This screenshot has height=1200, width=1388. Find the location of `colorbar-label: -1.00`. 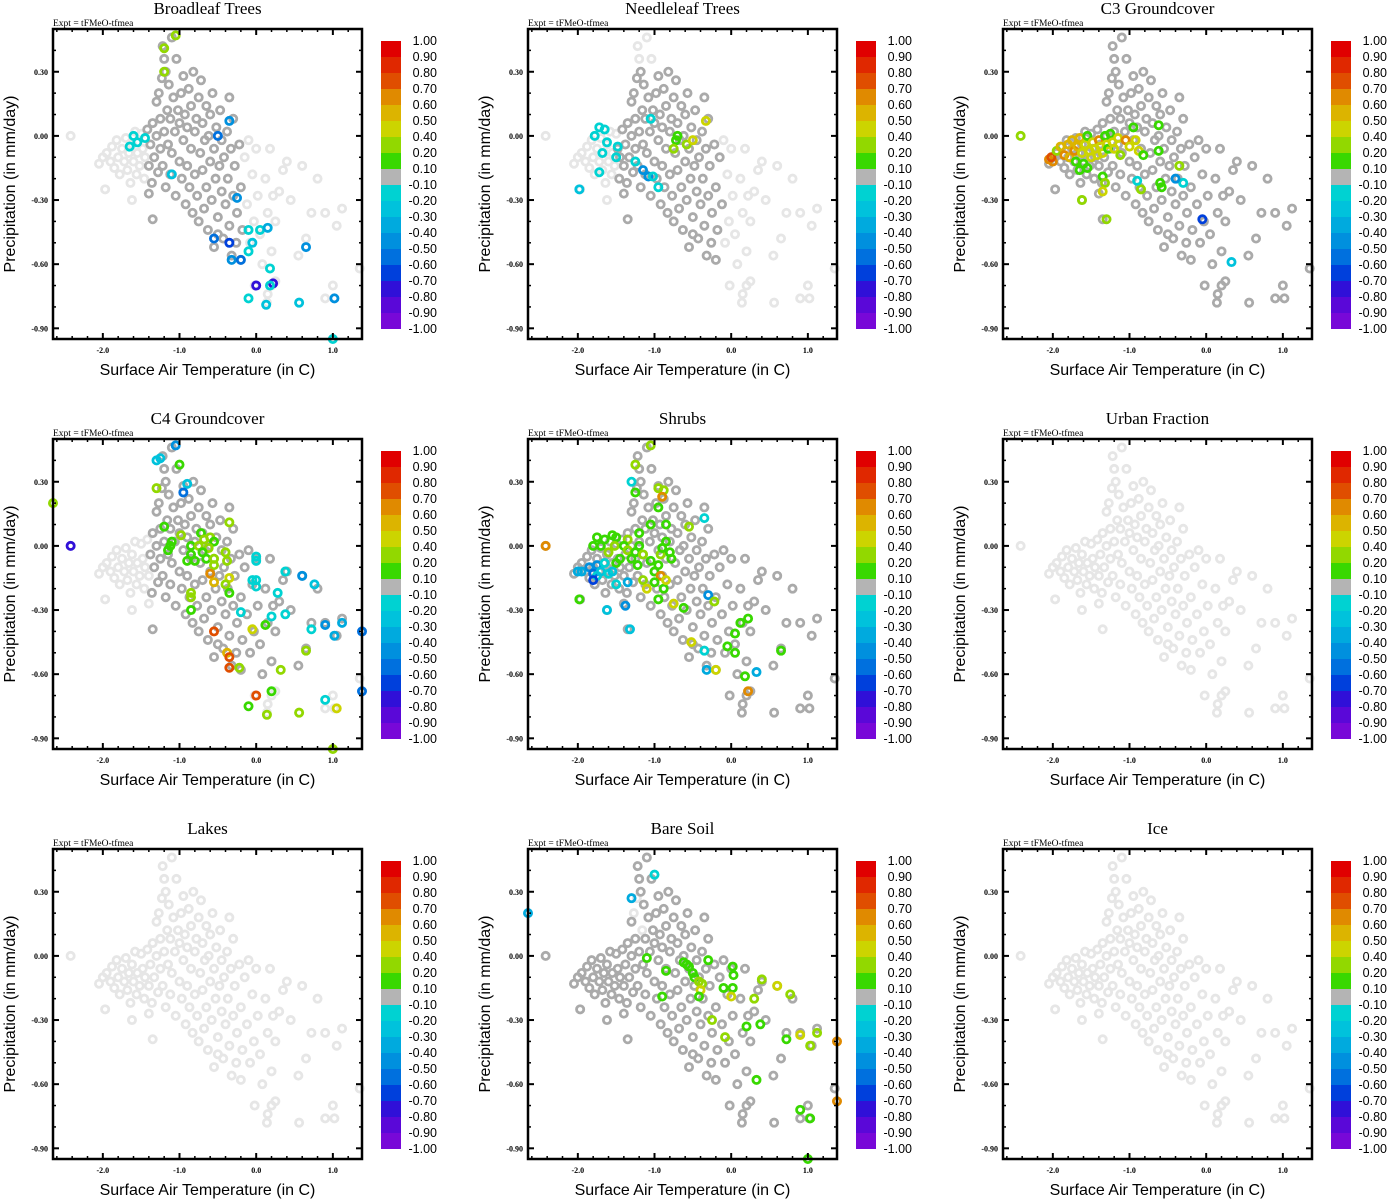

colorbar-label: -1.00 is located at coordinates (1373, 739).